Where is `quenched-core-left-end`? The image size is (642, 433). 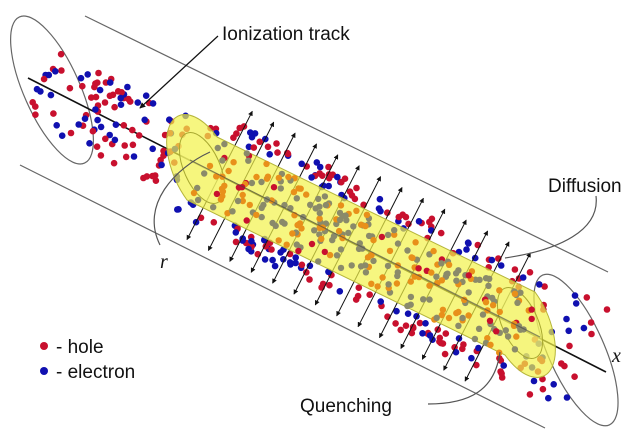 quenched-core-left-end is located at coordinates (202, 168).